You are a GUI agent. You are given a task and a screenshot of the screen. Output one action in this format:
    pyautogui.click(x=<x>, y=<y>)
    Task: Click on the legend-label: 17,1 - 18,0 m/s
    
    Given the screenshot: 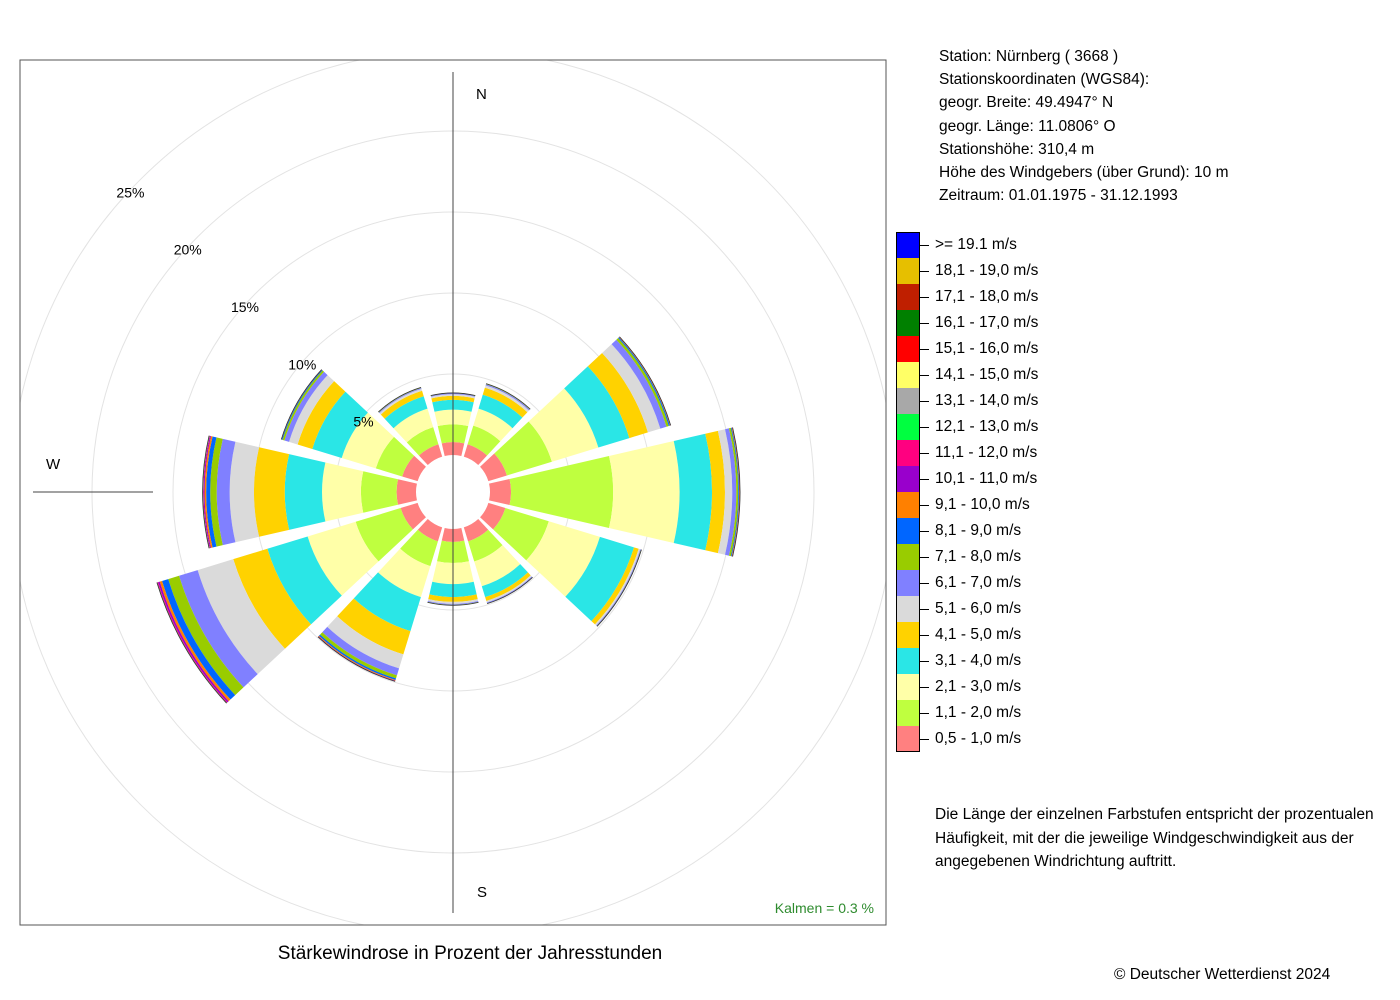 What is the action you would take?
    pyautogui.click(x=987, y=296)
    